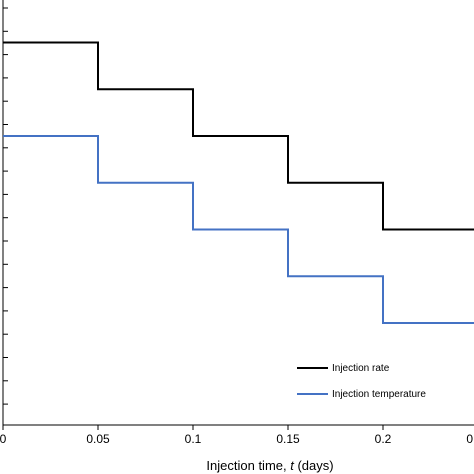 This screenshot has height=474, width=474. What do you see at coordinates (237, 439) in the screenshot?
I see `x-tick-labels: 0 0.05 0.1 0.15 0.2 0.25` at bounding box center [237, 439].